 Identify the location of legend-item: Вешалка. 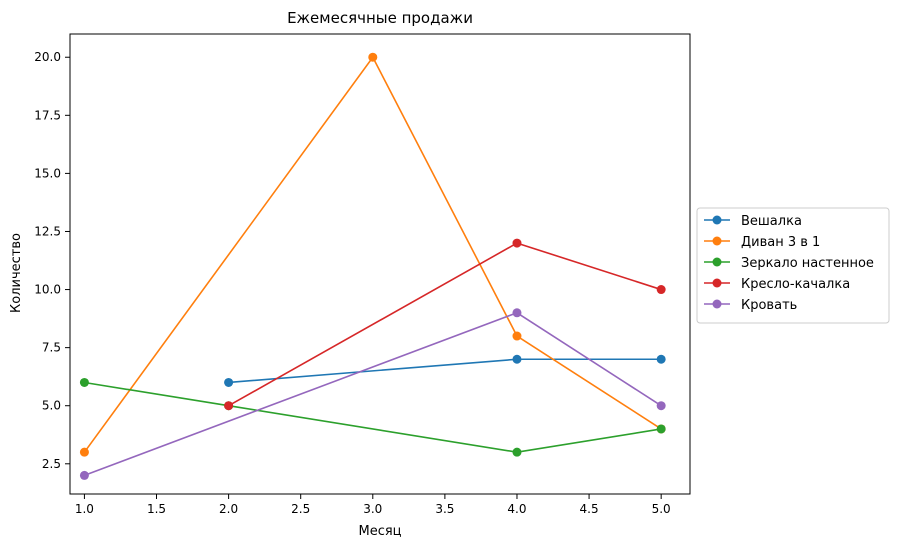
(753, 221).